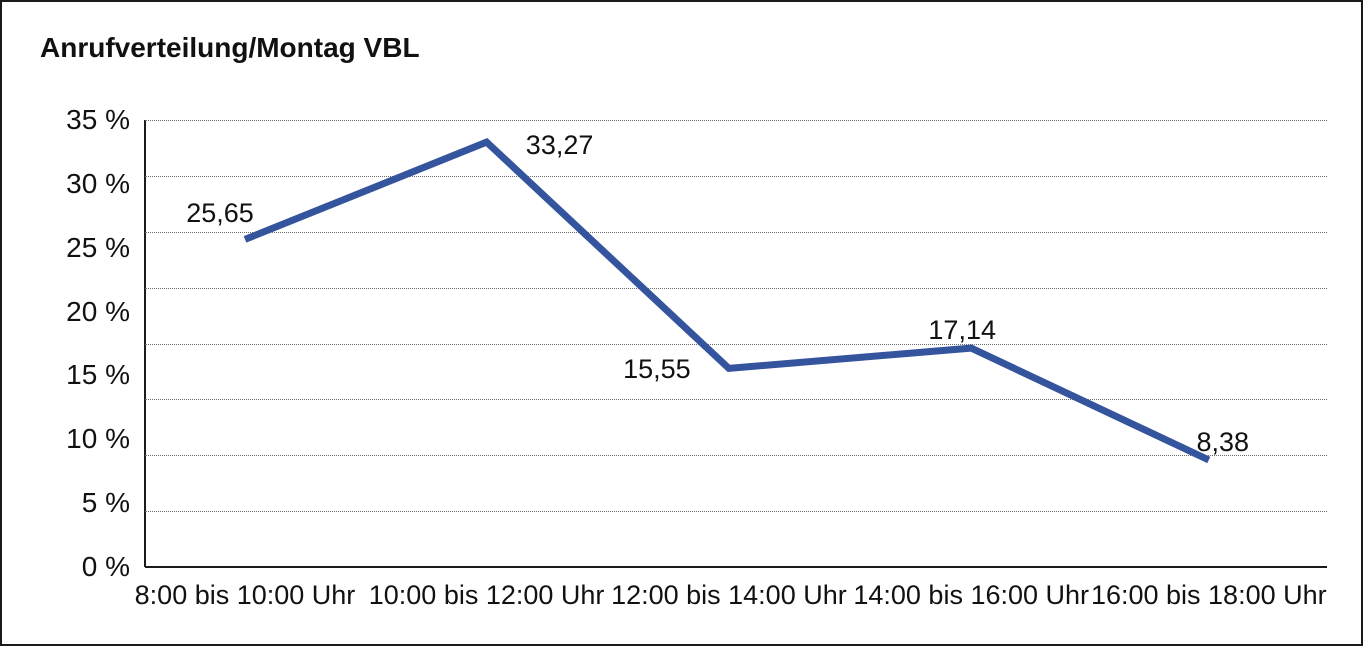 The image size is (1363, 646). I want to click on x-tick-label: 14:00 bis 16:00 Uhr, so click(971, 595).